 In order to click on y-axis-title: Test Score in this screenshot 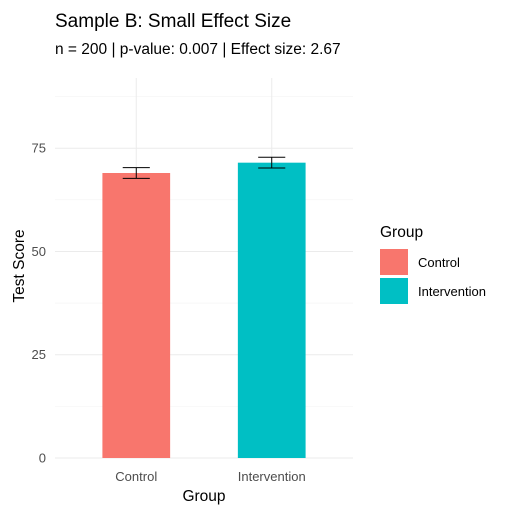, I will do `click(19, 265)`.